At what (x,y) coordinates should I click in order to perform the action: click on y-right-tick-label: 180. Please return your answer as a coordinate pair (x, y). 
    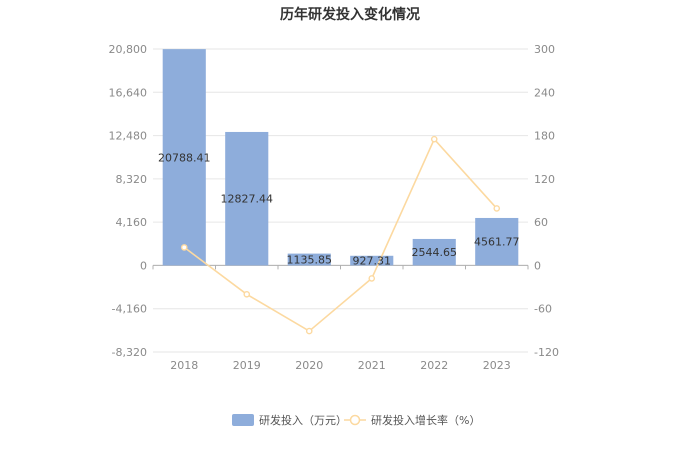
    Looking at the image, I should click on (544, 136).